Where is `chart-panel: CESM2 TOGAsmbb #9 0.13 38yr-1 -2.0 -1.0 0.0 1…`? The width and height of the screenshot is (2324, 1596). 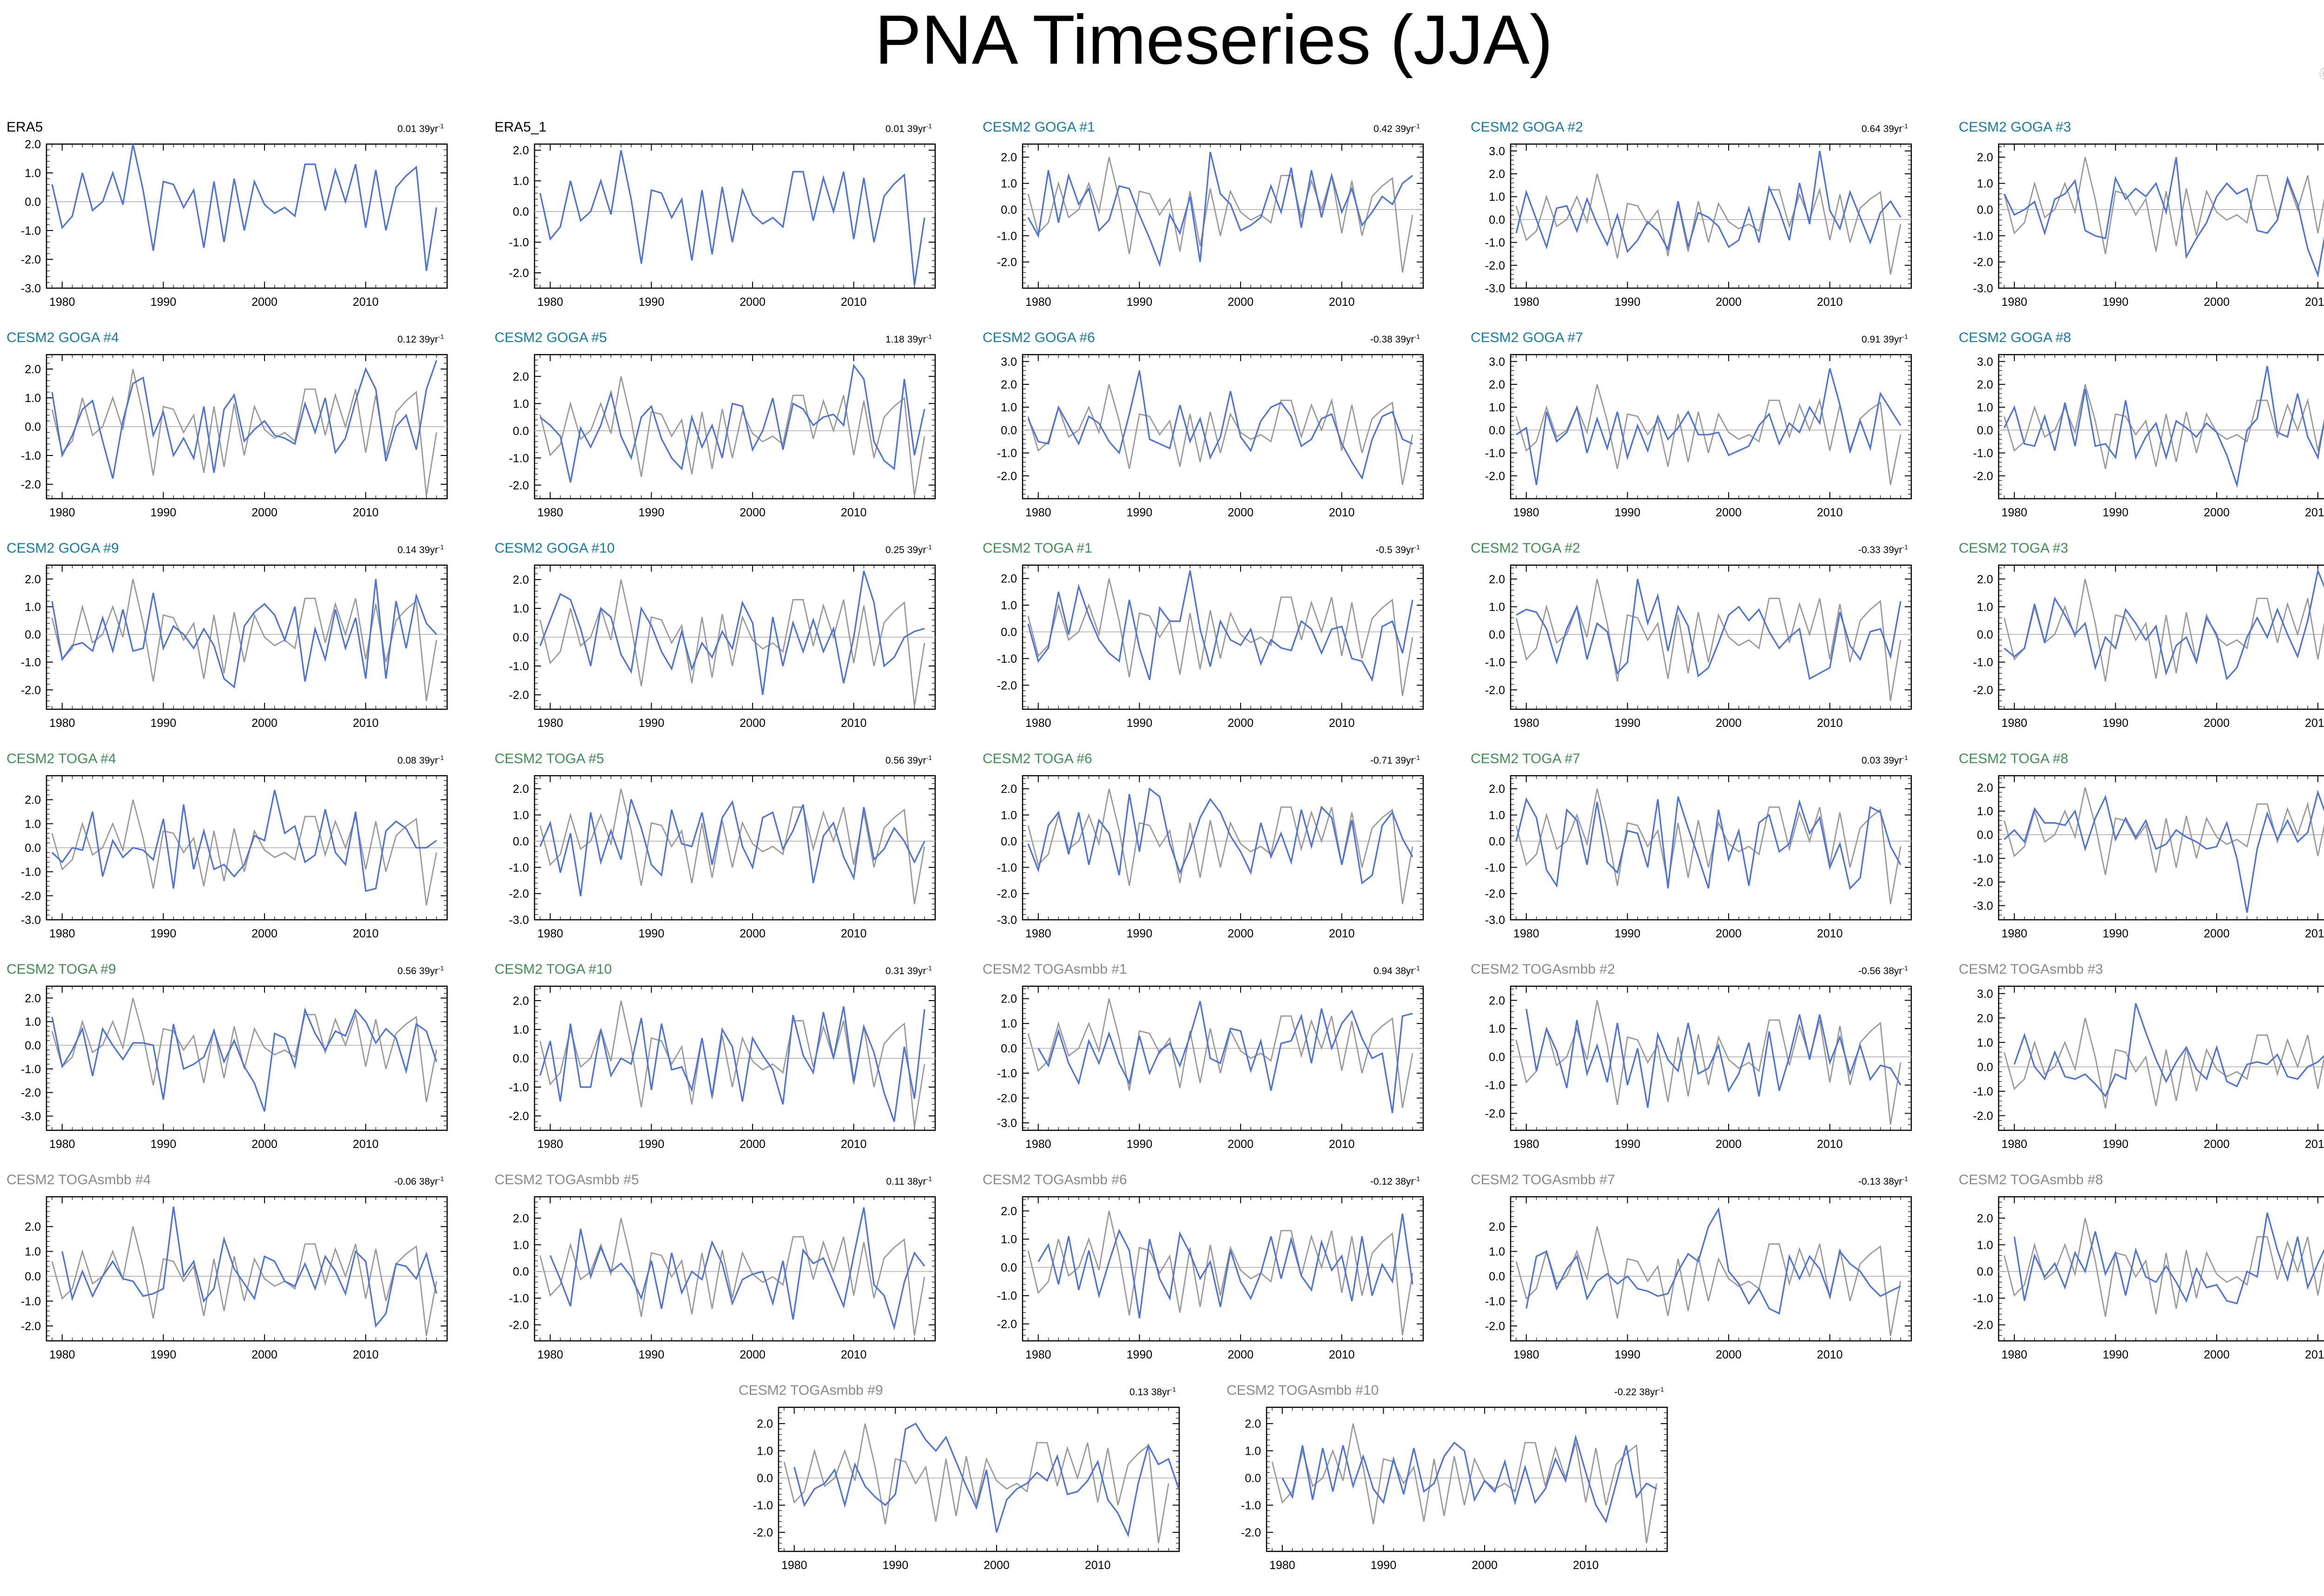
chart-panel: CESM2 TOGAsmbb #9 0.13 38yr-1 -2.0 -1.0 0.0 1… is located at coordinates (964, 1481).